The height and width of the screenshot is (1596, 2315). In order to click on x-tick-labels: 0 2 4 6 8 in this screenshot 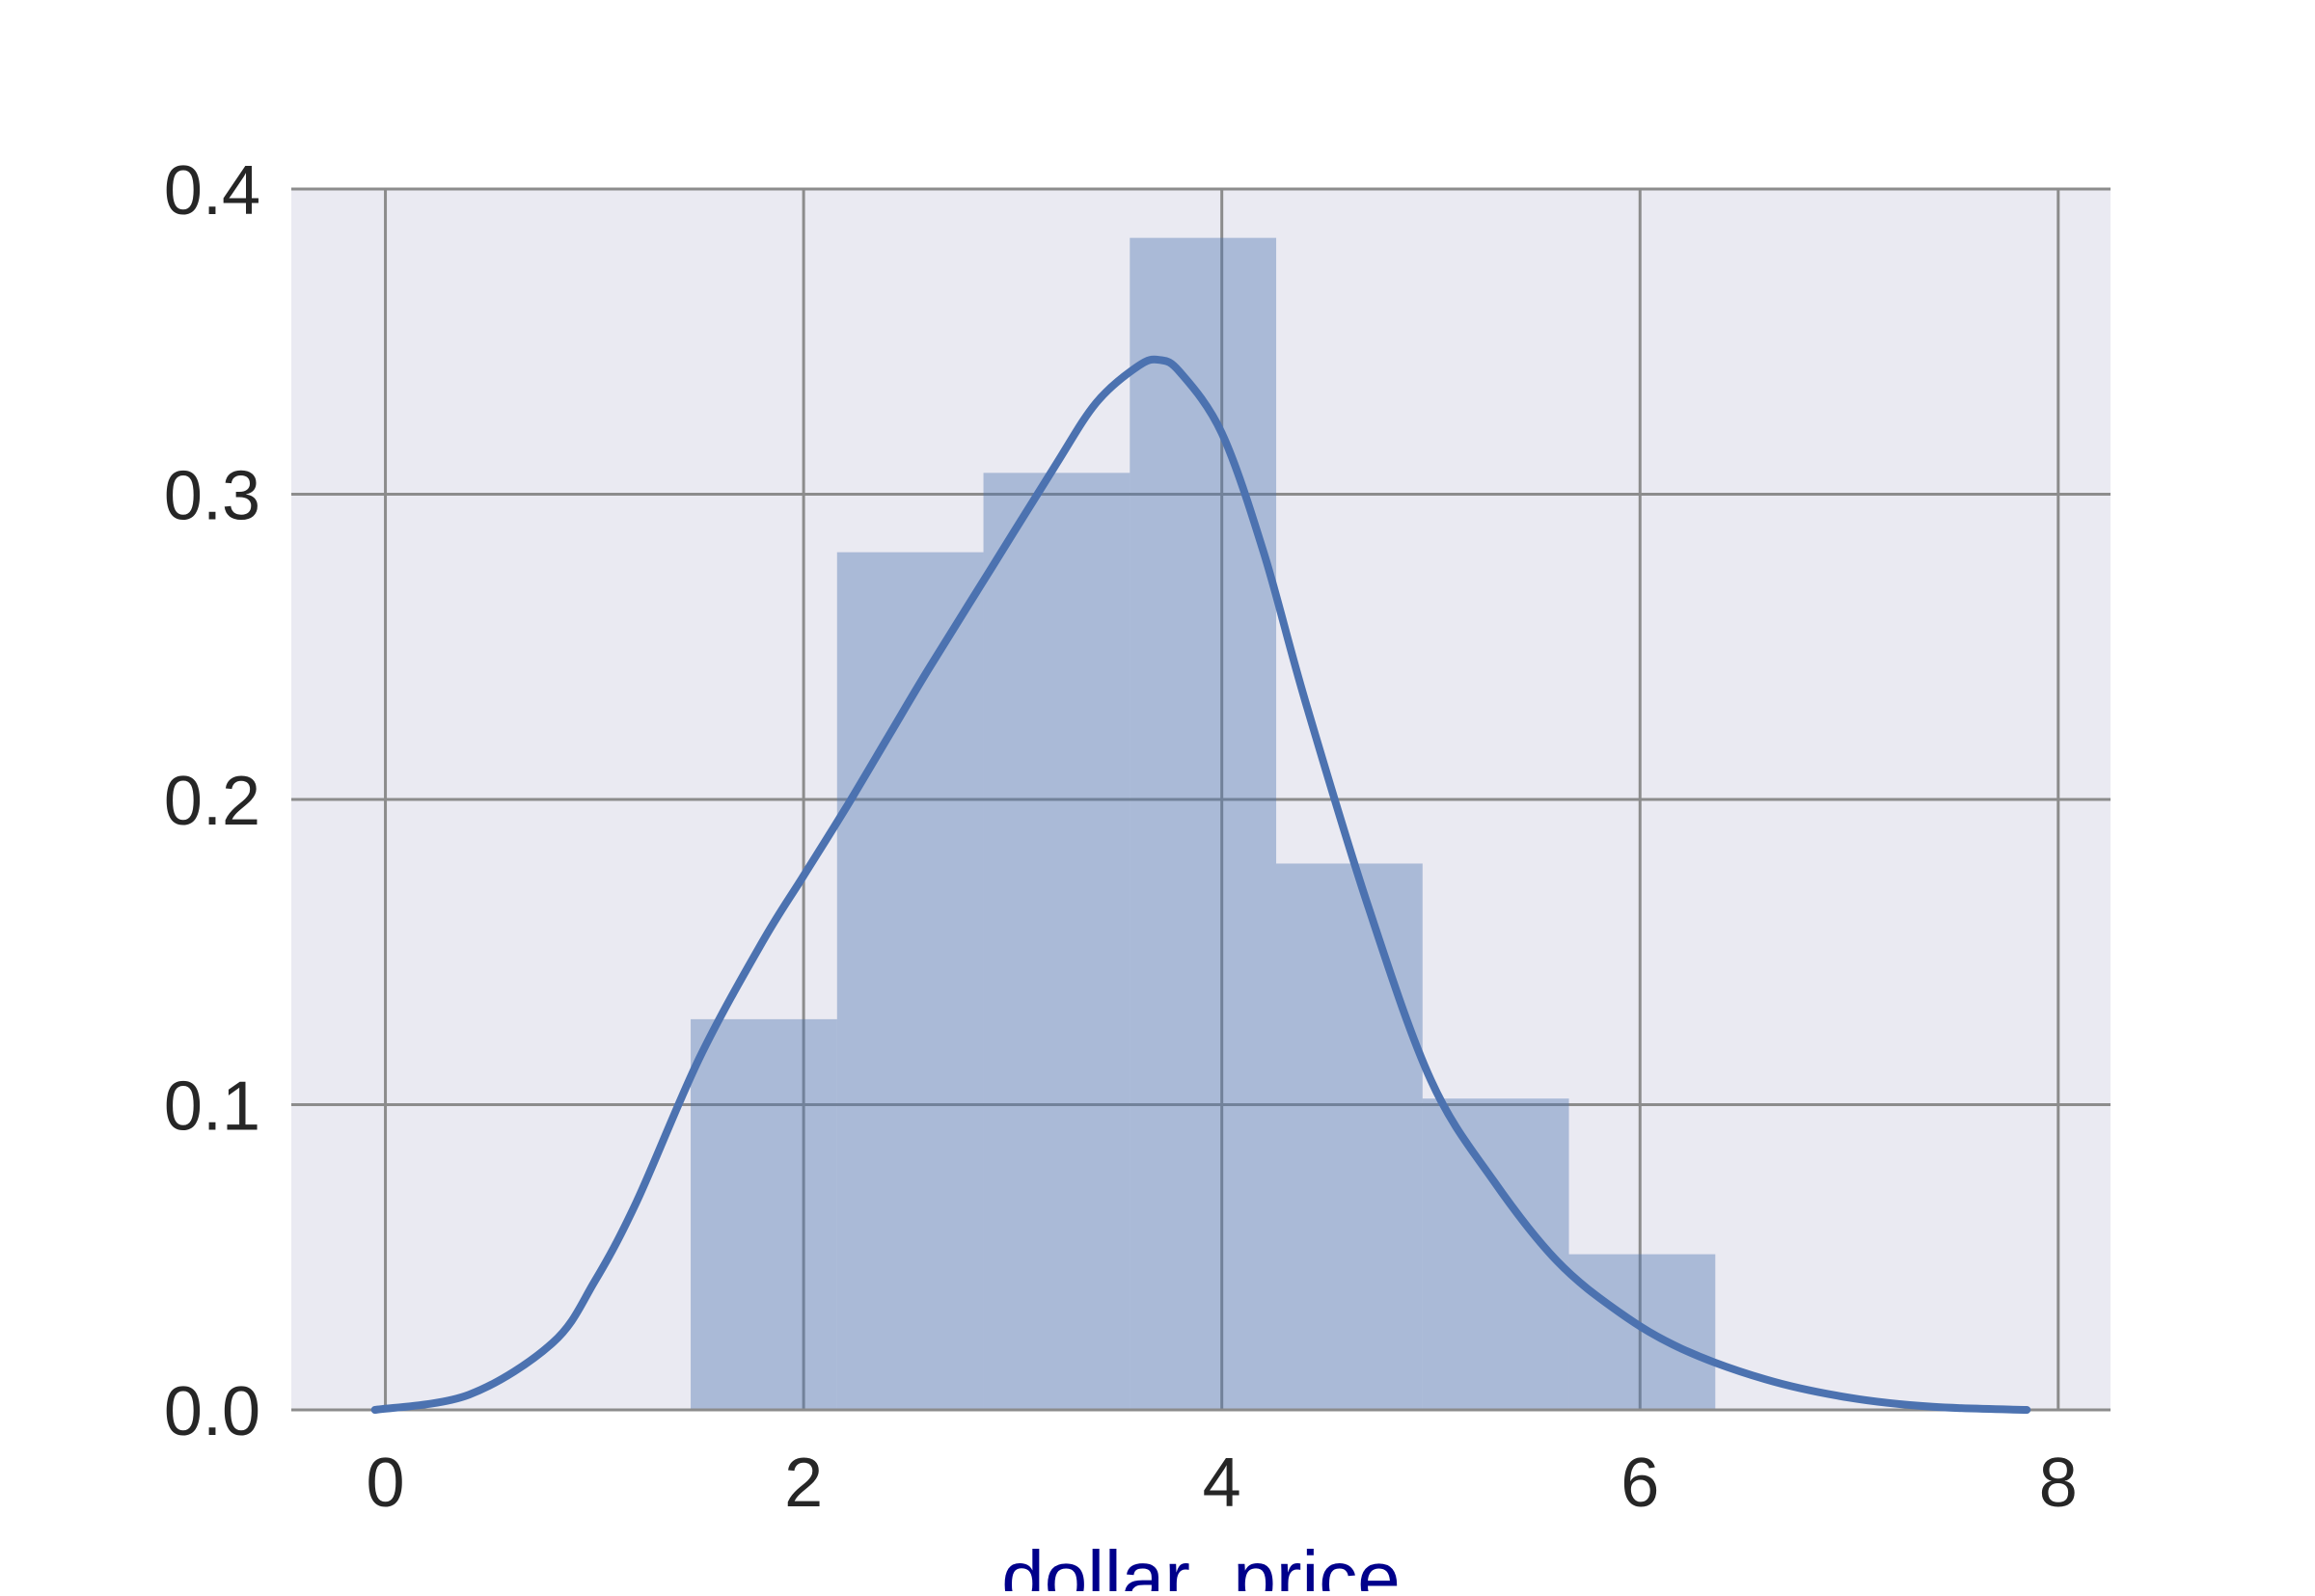, I will do `click(1223, 1483)`.